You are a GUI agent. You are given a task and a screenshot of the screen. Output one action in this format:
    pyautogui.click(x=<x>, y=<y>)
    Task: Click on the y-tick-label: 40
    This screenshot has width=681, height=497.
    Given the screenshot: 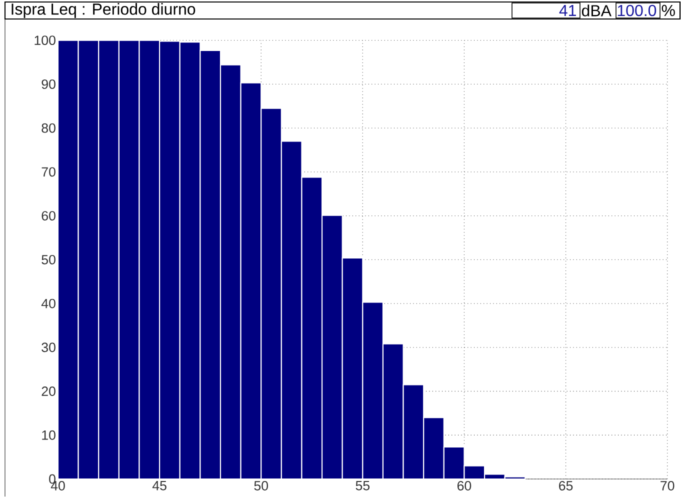 What is the action you would take?
    pyautogui.click(x=48, y=303)
    